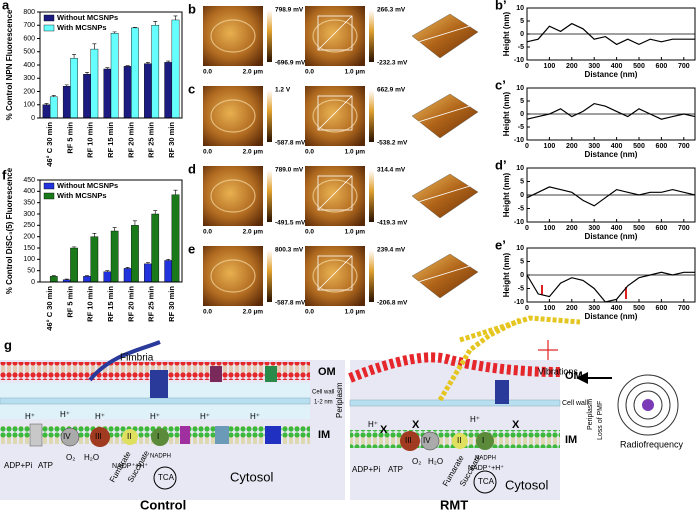  Describe the element at coordinates (29, 237) in the screenshot. I see `y-tick-label: 200` at that location.